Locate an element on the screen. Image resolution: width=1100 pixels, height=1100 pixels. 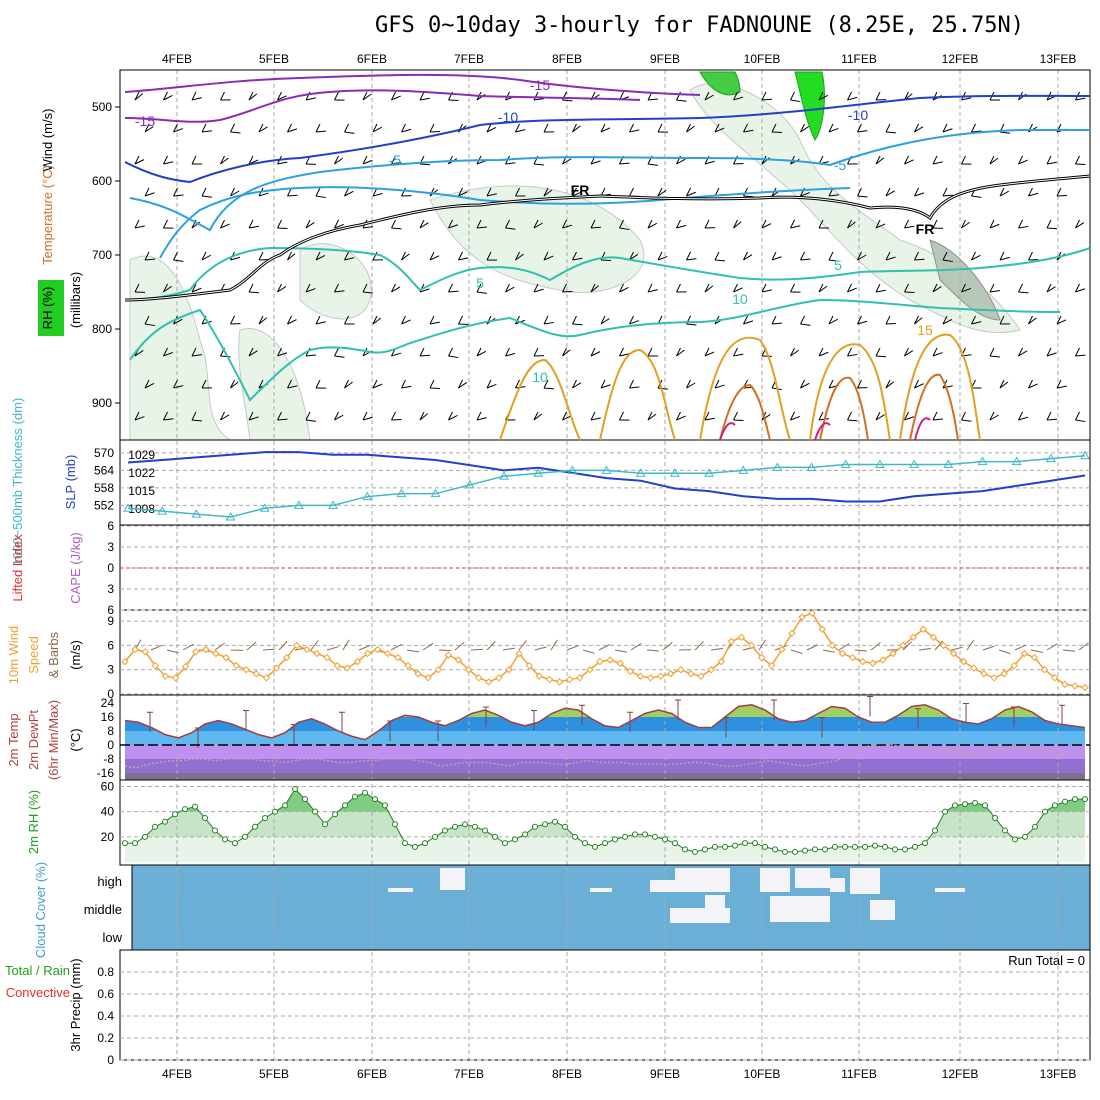
thickness-line is located at coordinates (606, 486).